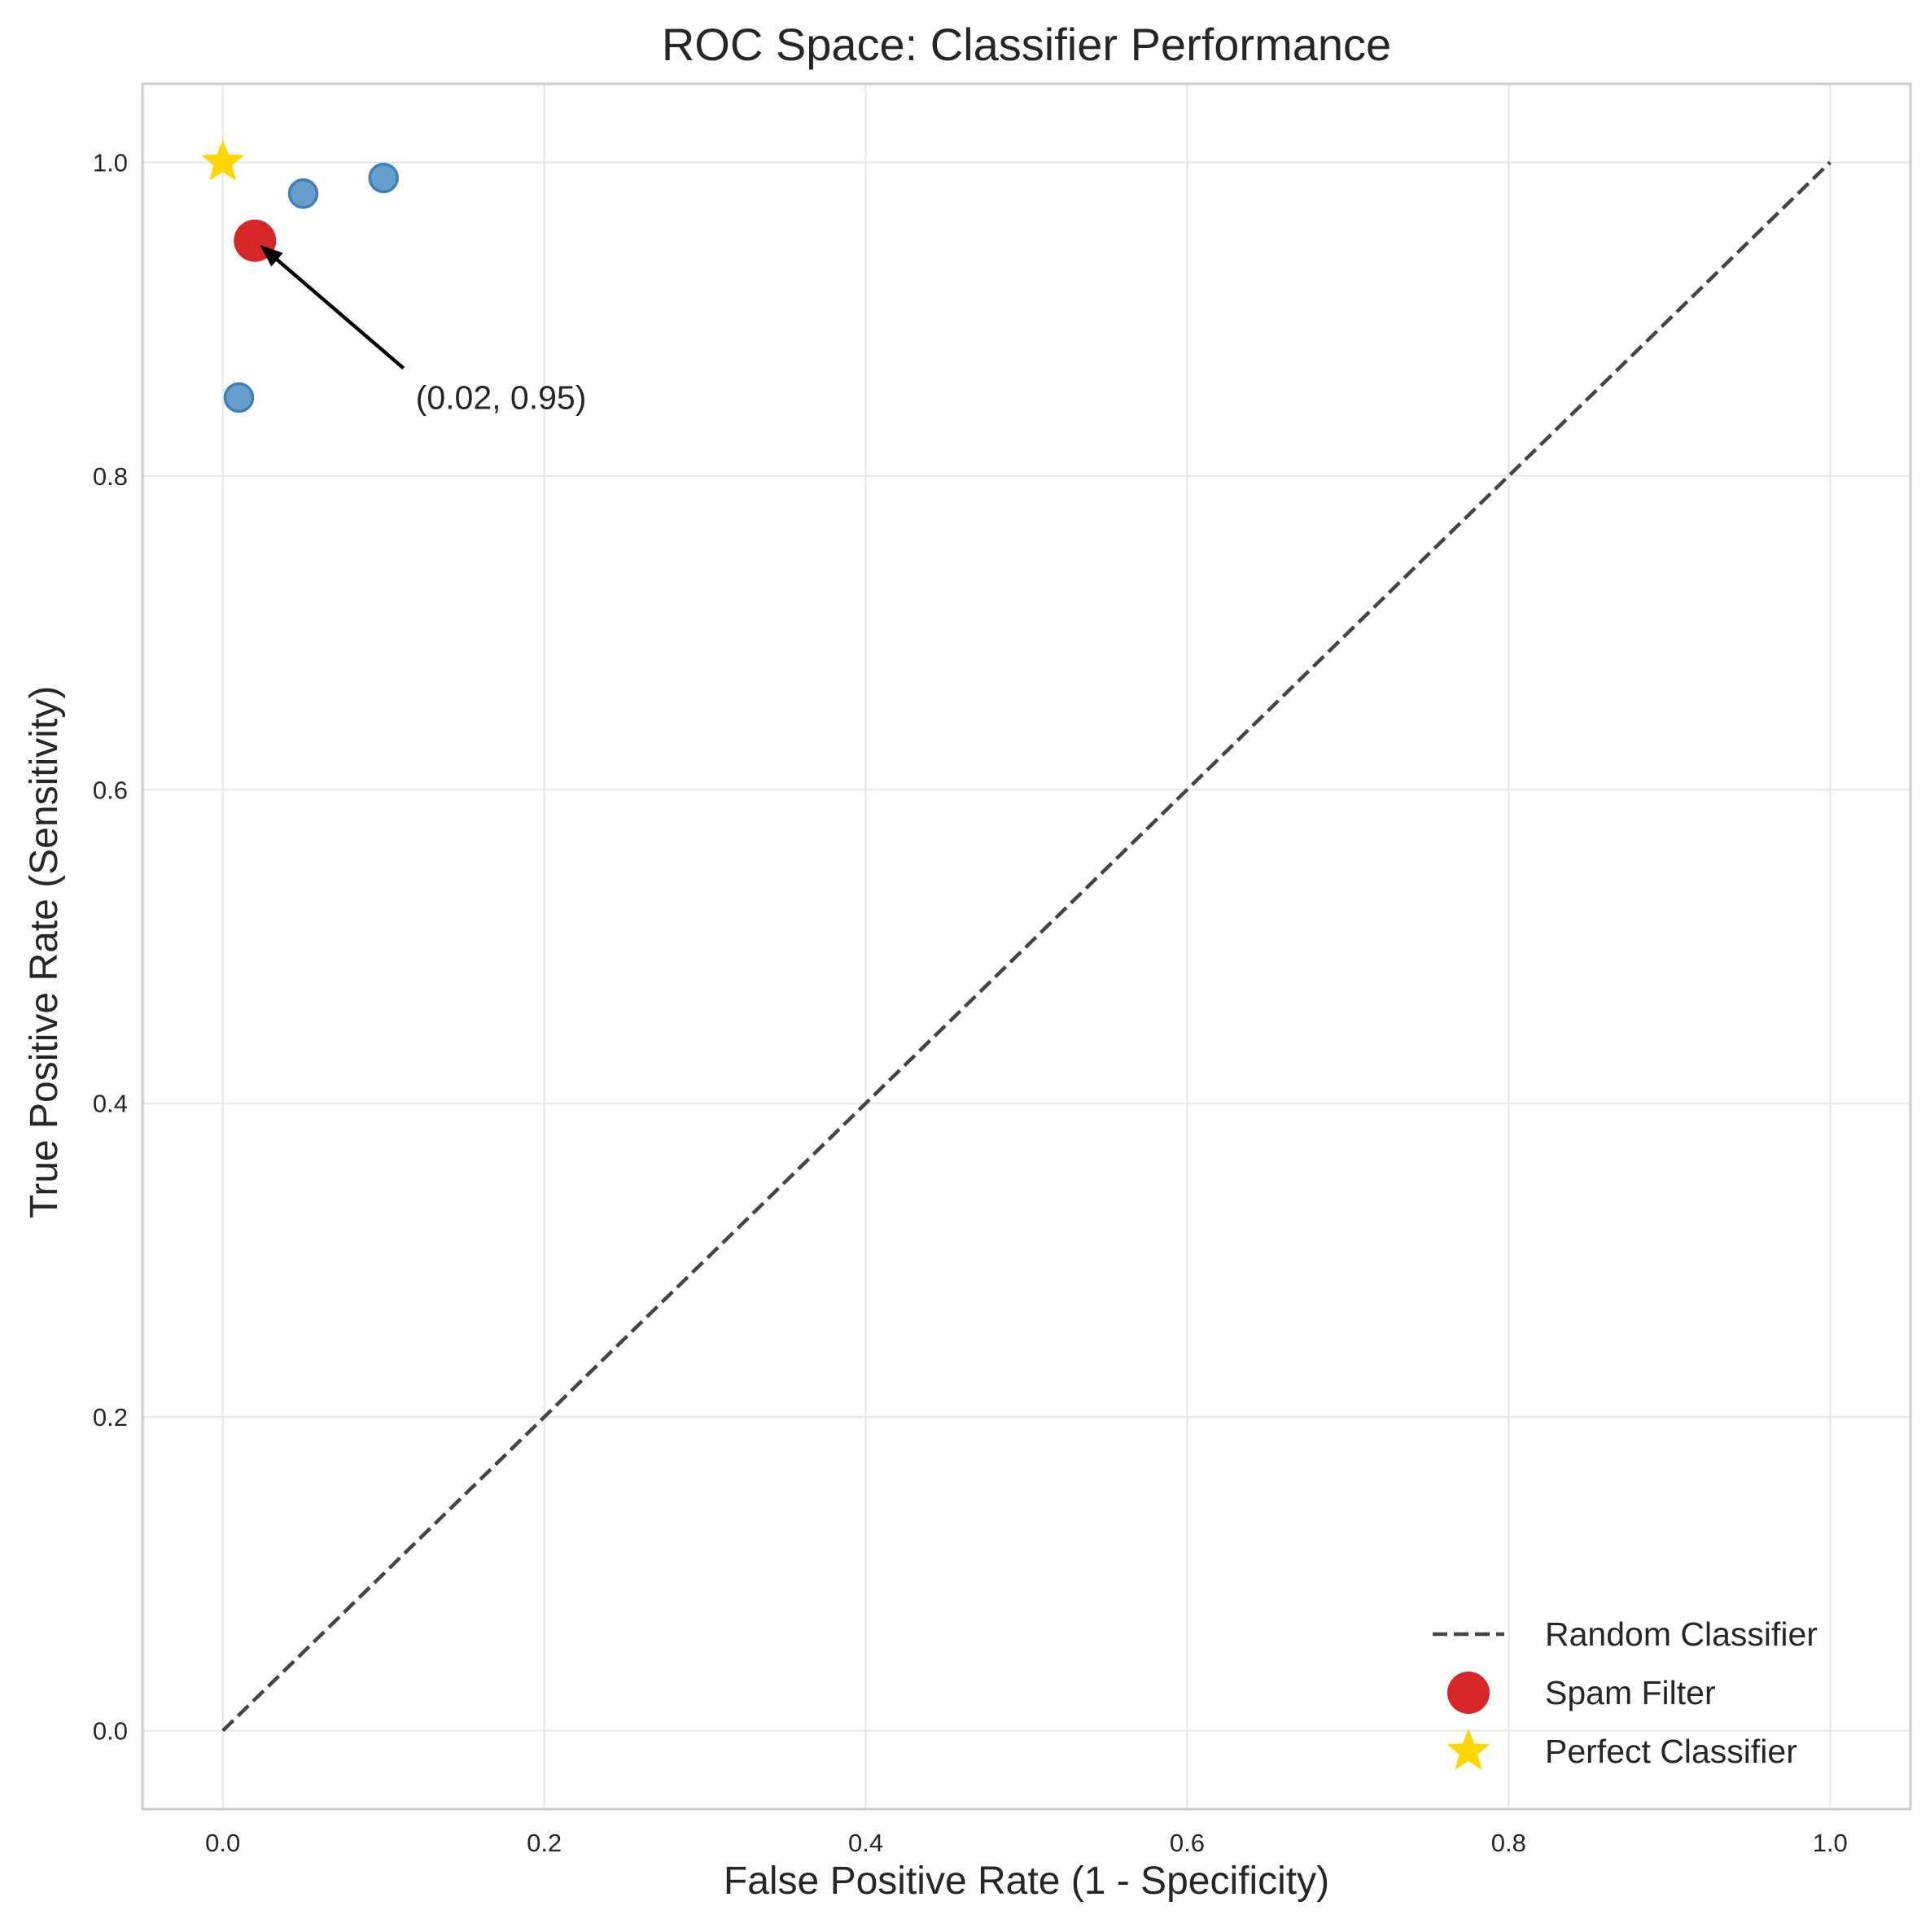  Describe the element at coordinates (544, 1843) in the screenshot. I see `x-tick-label: 0.2` at that location.